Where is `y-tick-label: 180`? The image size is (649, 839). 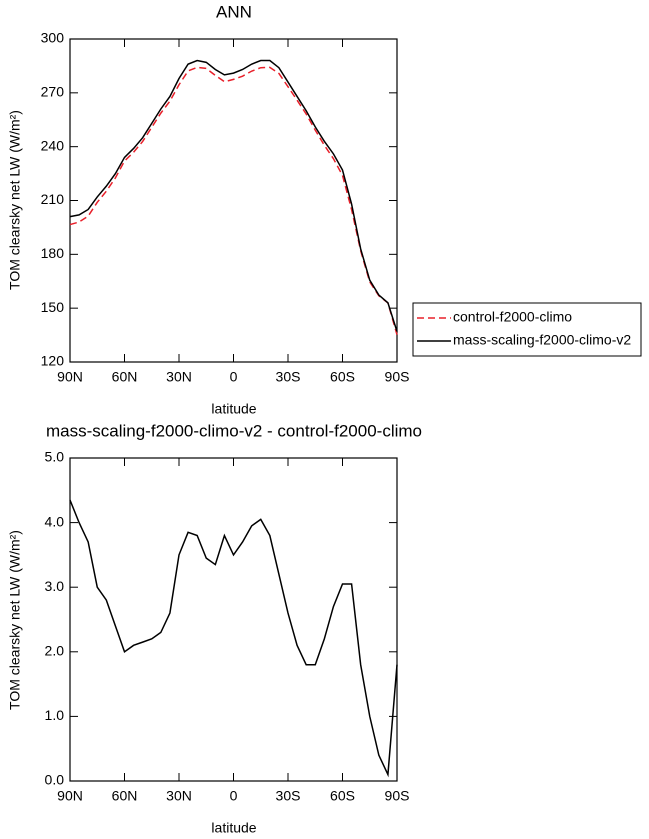 y-tick-label: 180 is located at coordinates (53, 253).